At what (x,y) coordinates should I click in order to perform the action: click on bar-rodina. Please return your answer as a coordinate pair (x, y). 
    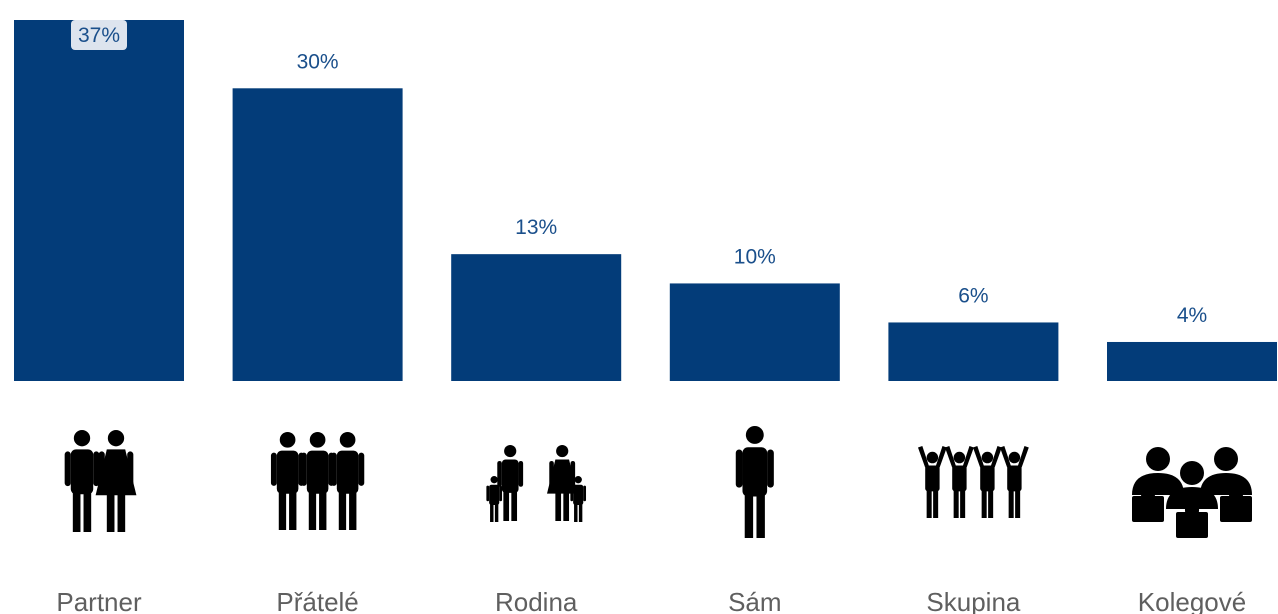
    Looking at the image, I should click on (536, 317).